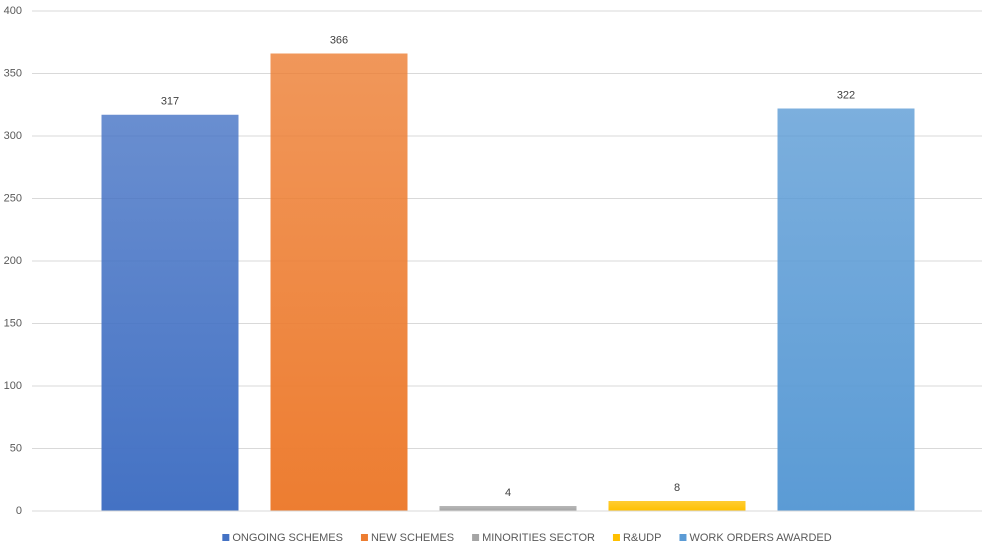  What do you see at coordinates (538, 538) in the screenshot?
I see `legend-label: MINORITIES SECTOR` at bounding box center [538, 538].